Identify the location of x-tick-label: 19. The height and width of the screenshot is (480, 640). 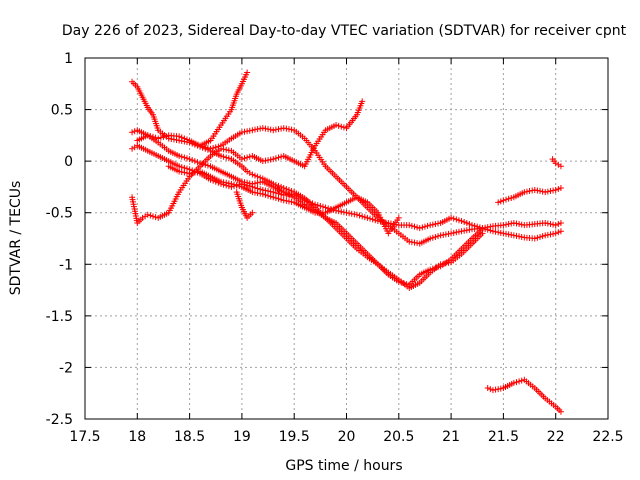
(242, 437).